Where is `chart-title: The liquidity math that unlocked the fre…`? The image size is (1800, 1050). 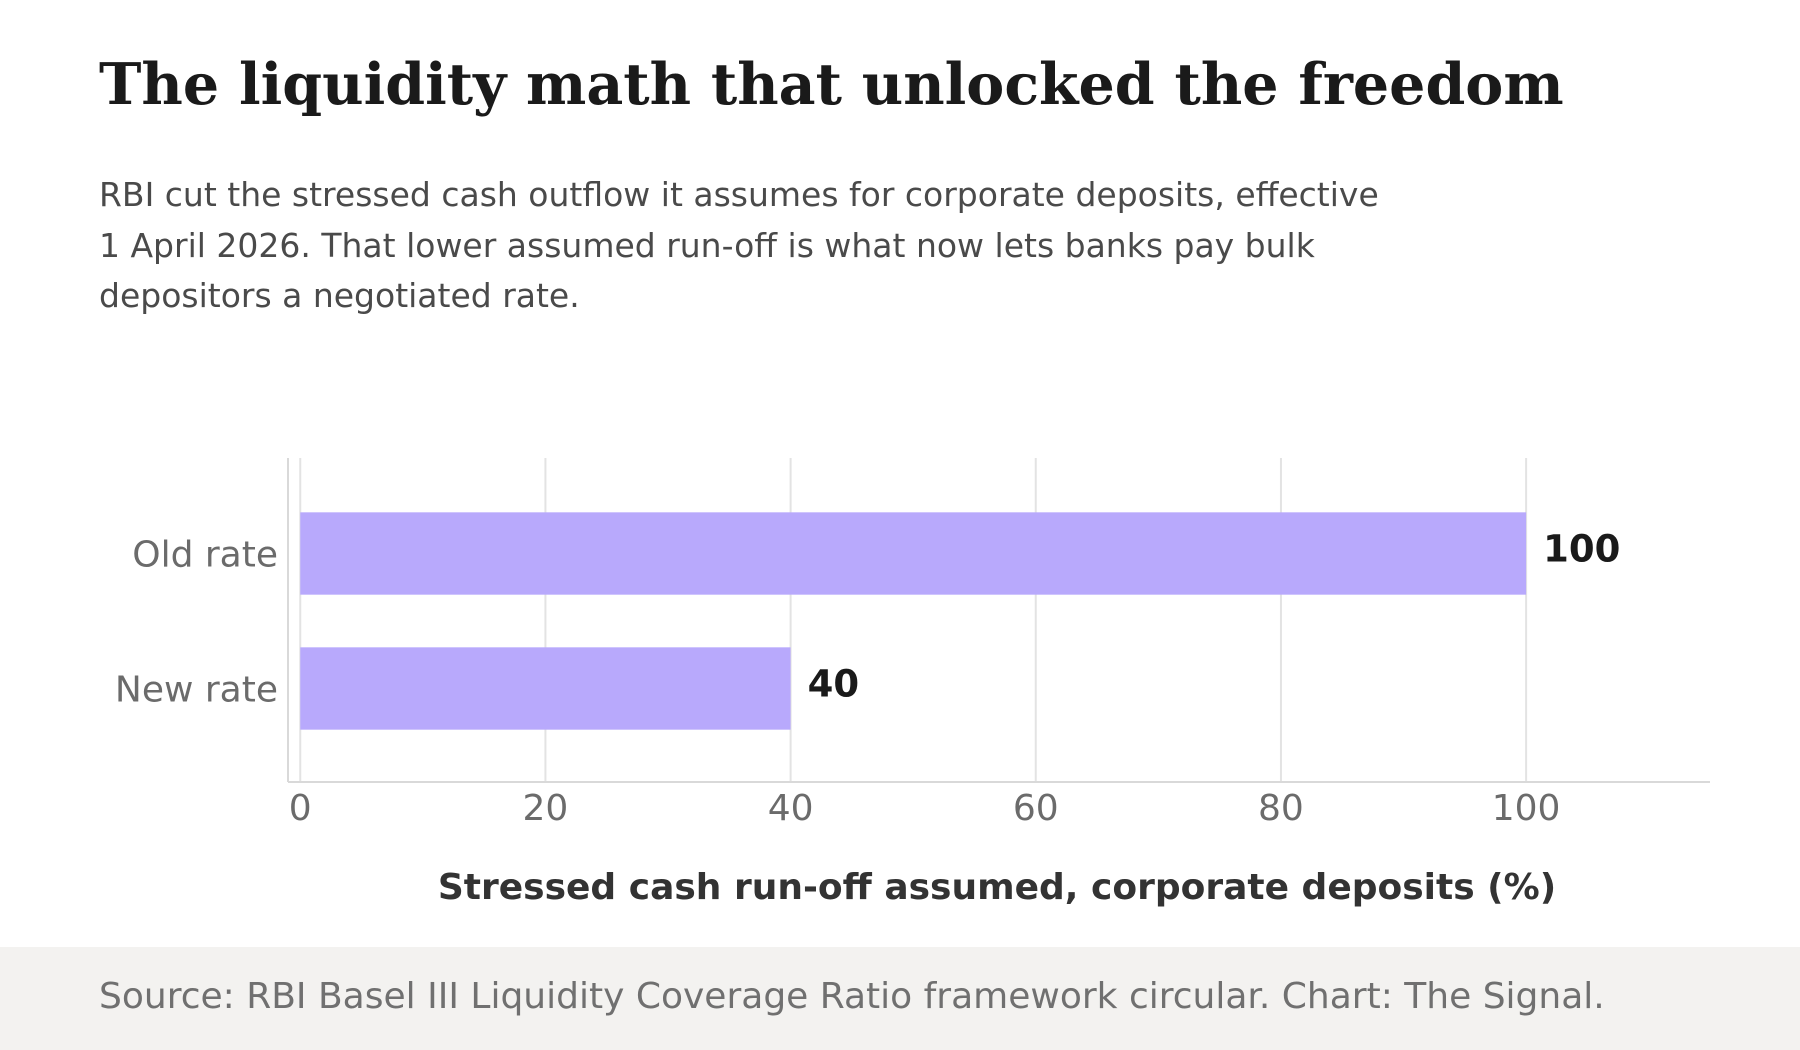 chart-title: The liquidity math that unlocked the fre… is located at coordinates (831, 84).